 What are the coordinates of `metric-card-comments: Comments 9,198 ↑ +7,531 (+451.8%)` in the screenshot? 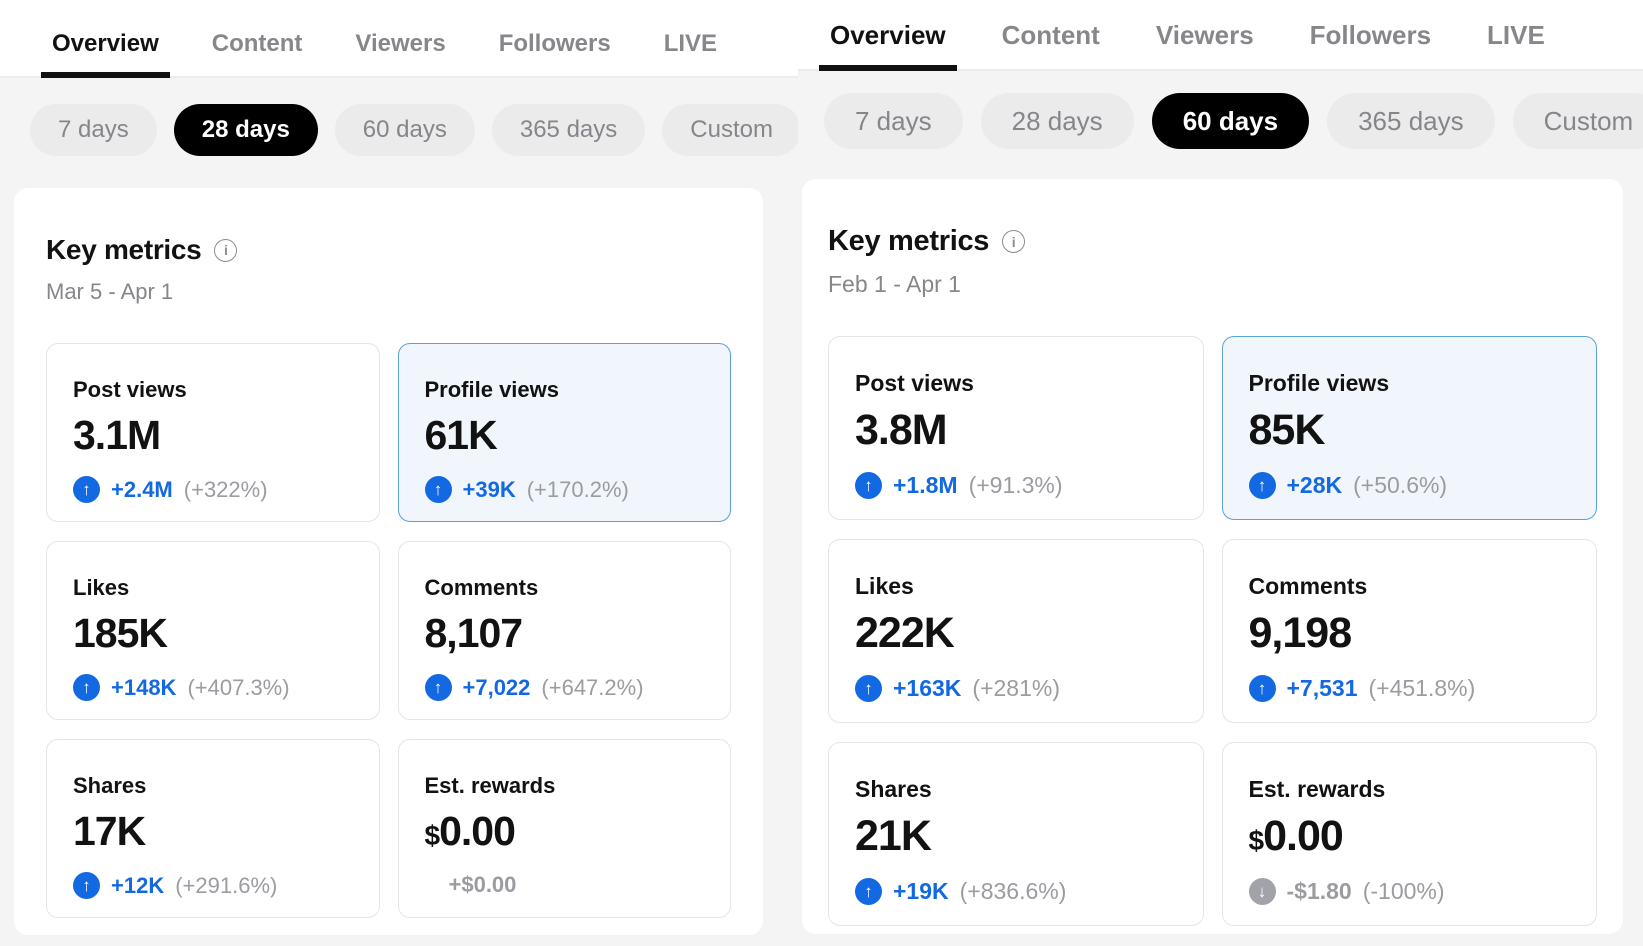 It's located at (1409, 631).